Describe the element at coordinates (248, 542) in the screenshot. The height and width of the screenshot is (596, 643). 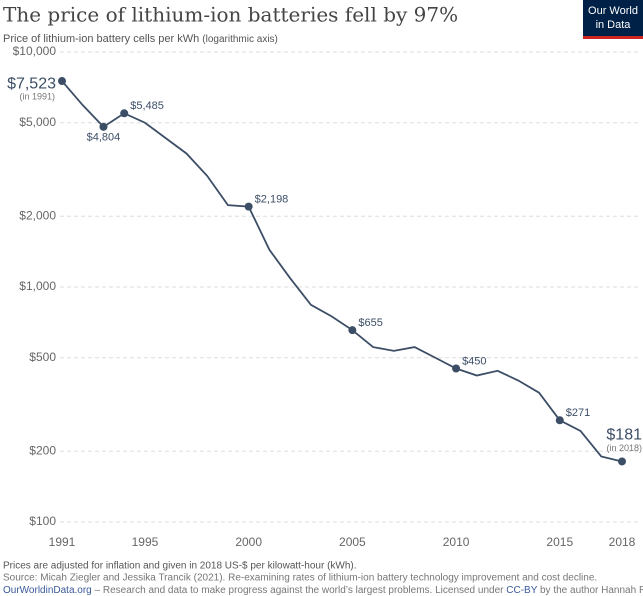
I see `x-tick-label: 2000` at that location.